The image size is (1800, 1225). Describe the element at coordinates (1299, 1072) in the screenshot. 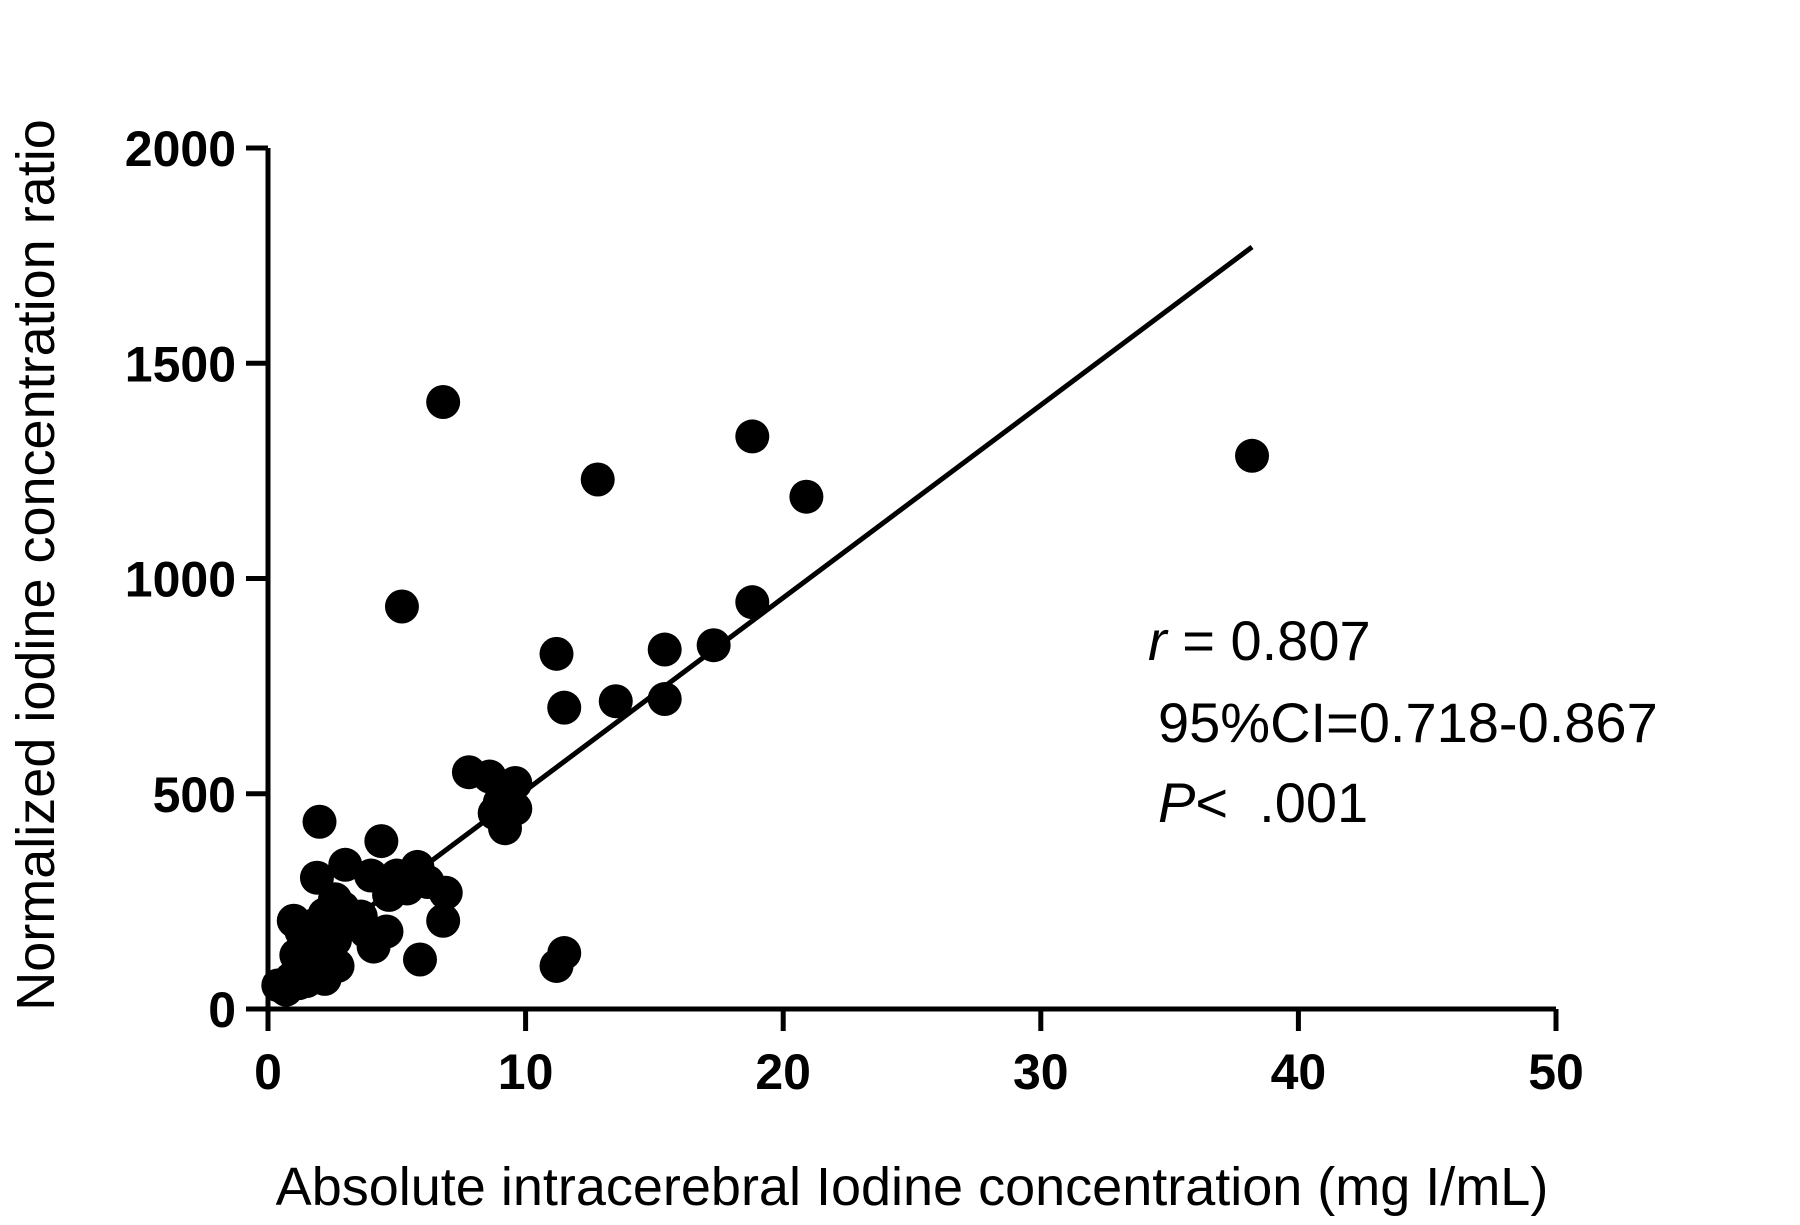

I see `x-tick-label: 40` at that location.